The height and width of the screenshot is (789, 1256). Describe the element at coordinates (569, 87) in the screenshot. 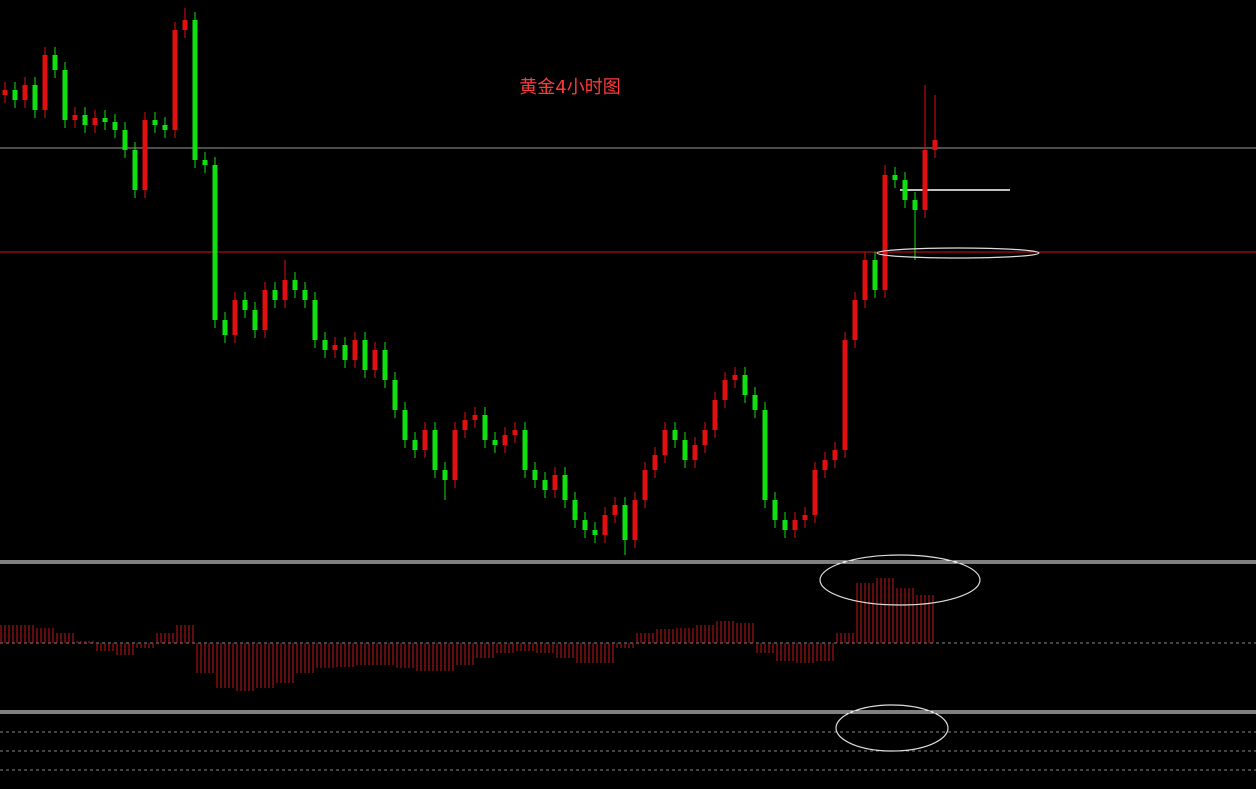

I see `chart-title: 黄金4小时图` at that location.